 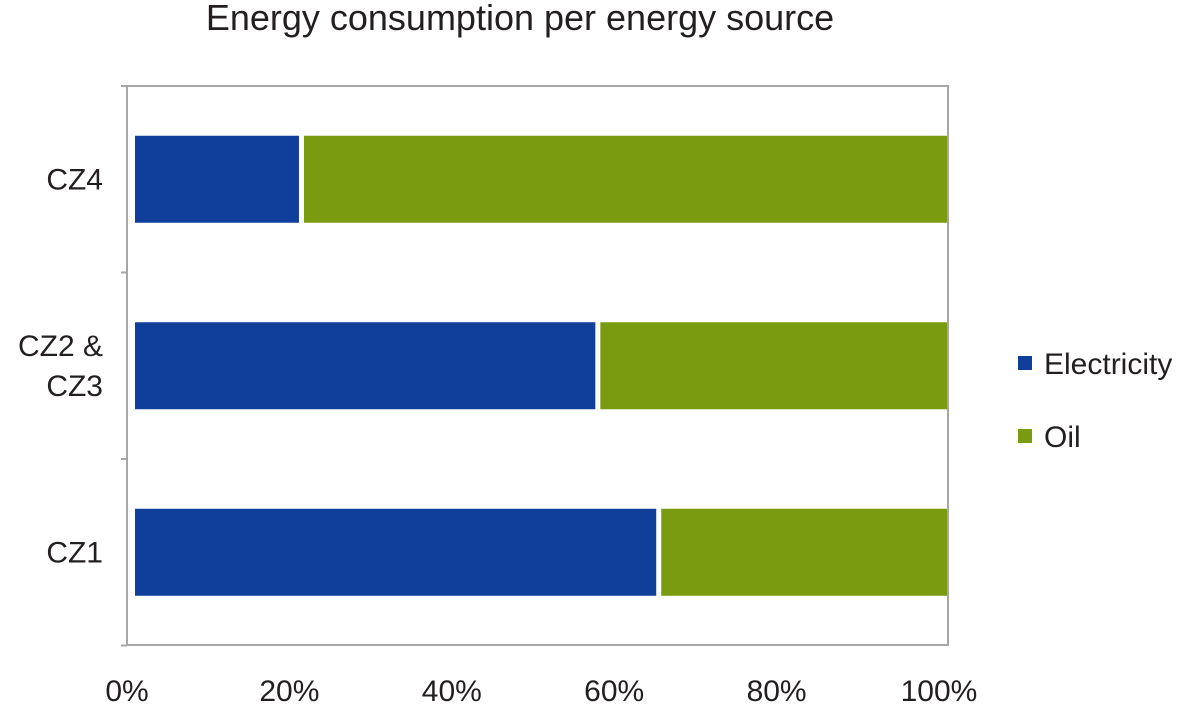 What do you see at coordinates (452, 690) in the screenshot?
I see `x-tick-label: 40%` at bounding box center [452, 690].